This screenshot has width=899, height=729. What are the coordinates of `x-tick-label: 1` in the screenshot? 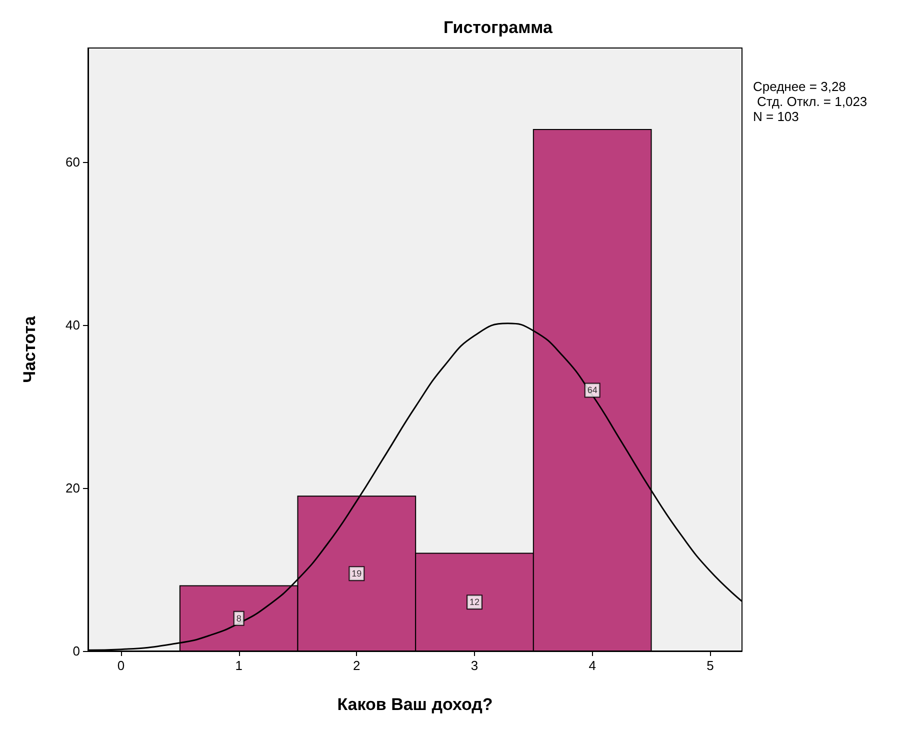 It's located at (238, 665).